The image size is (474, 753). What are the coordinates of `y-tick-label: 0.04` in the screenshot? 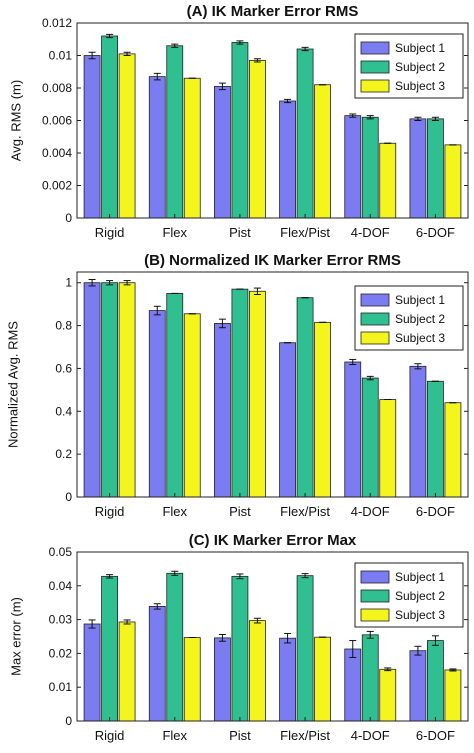 It's located at (61, 586).